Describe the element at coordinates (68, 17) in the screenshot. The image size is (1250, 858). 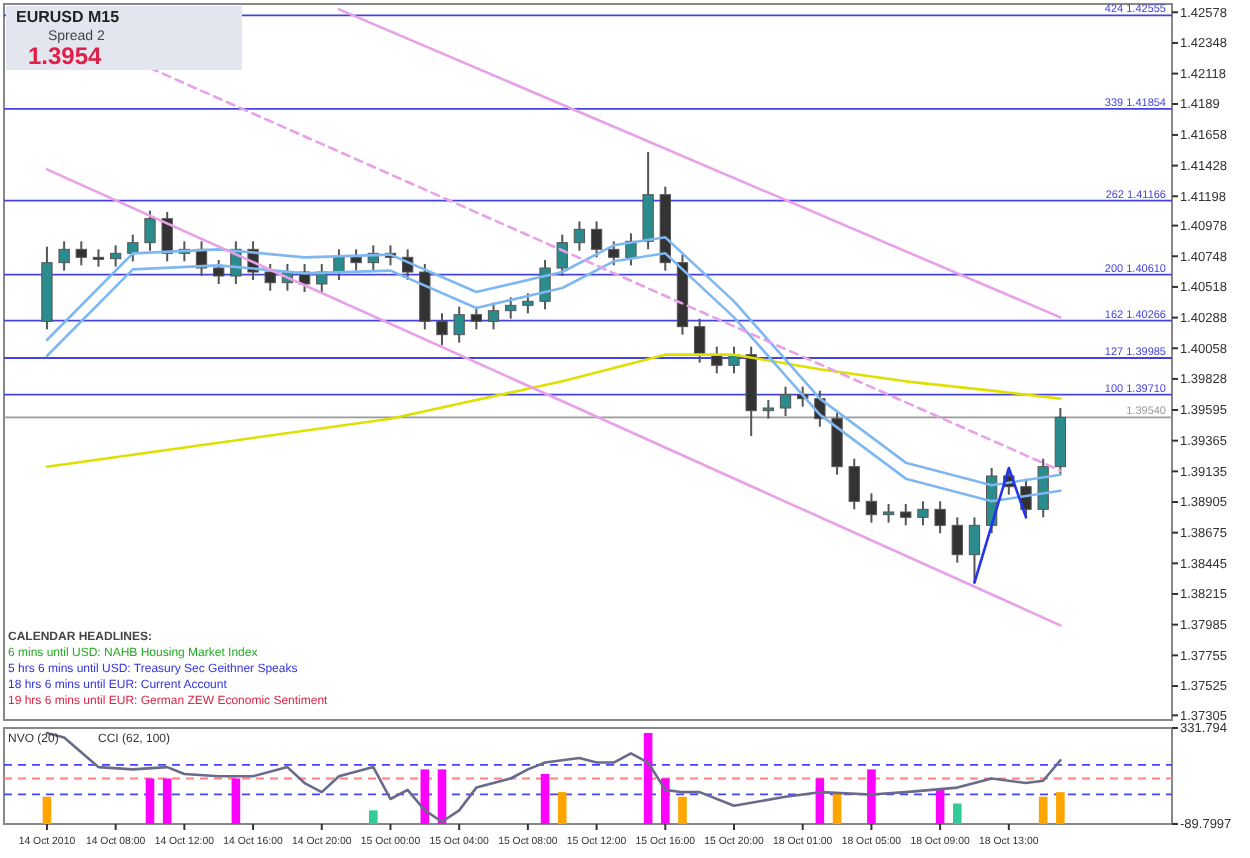
I see `chart-title: EURUSD M15` at that location.